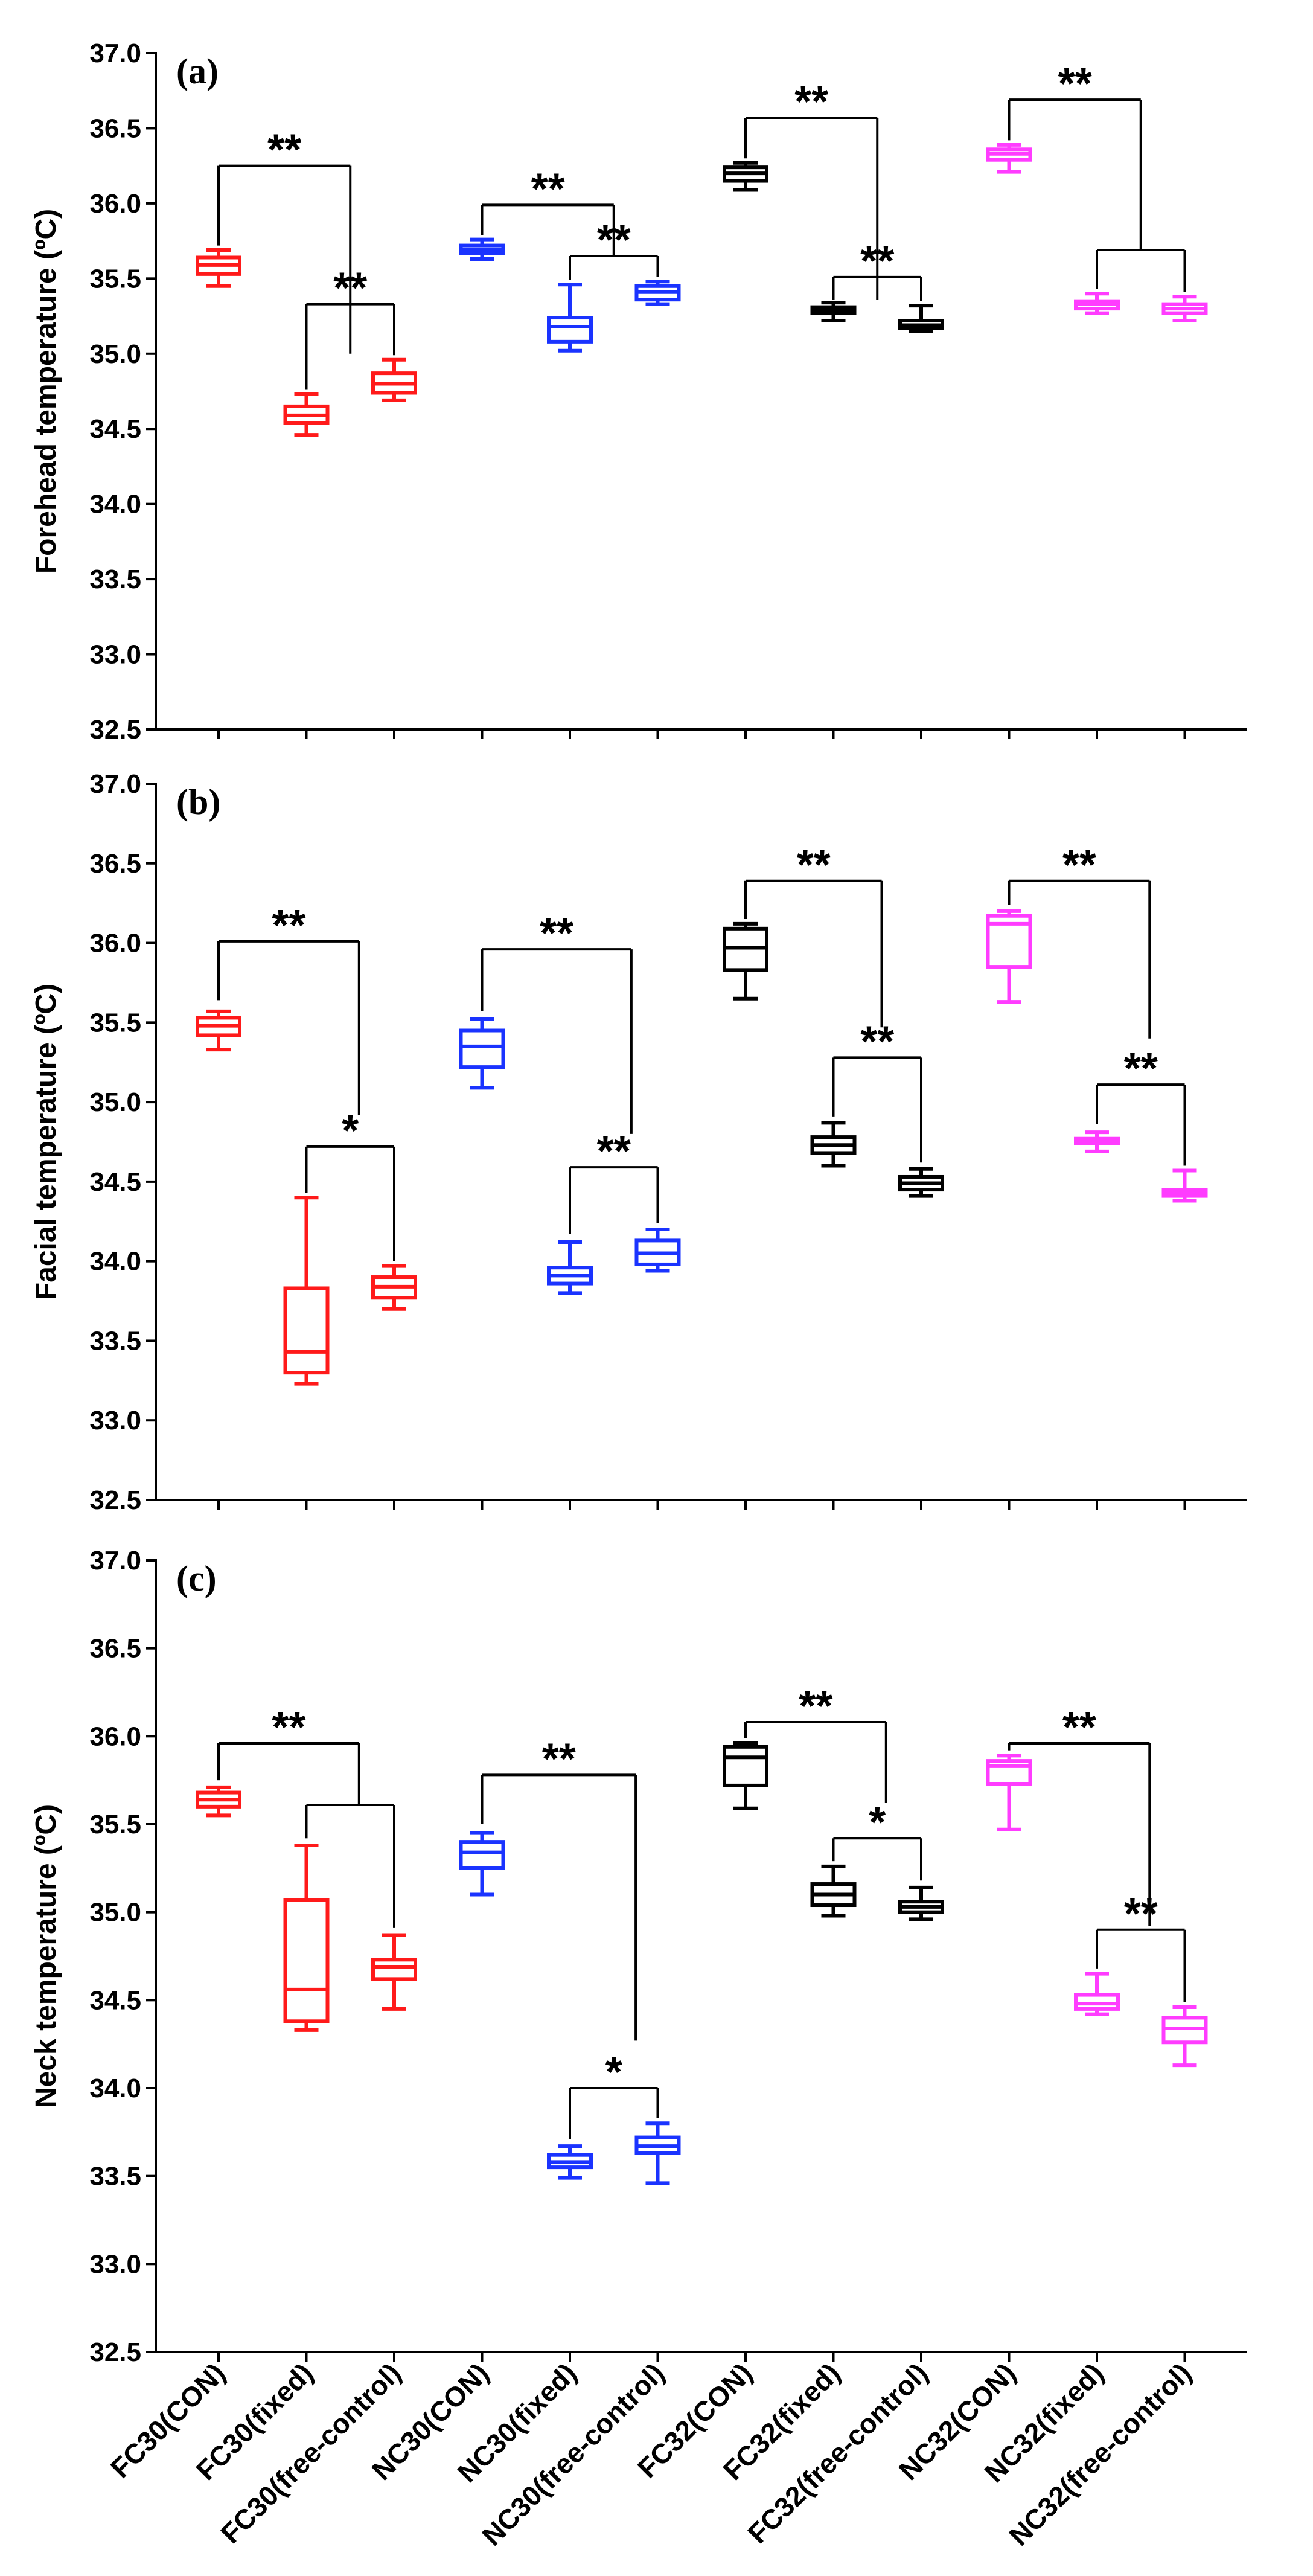 The height and width of the screenshot is (2576, 1313). I want to click on y-axis-title: Facial temperature (ºC), so click(46, 1142).